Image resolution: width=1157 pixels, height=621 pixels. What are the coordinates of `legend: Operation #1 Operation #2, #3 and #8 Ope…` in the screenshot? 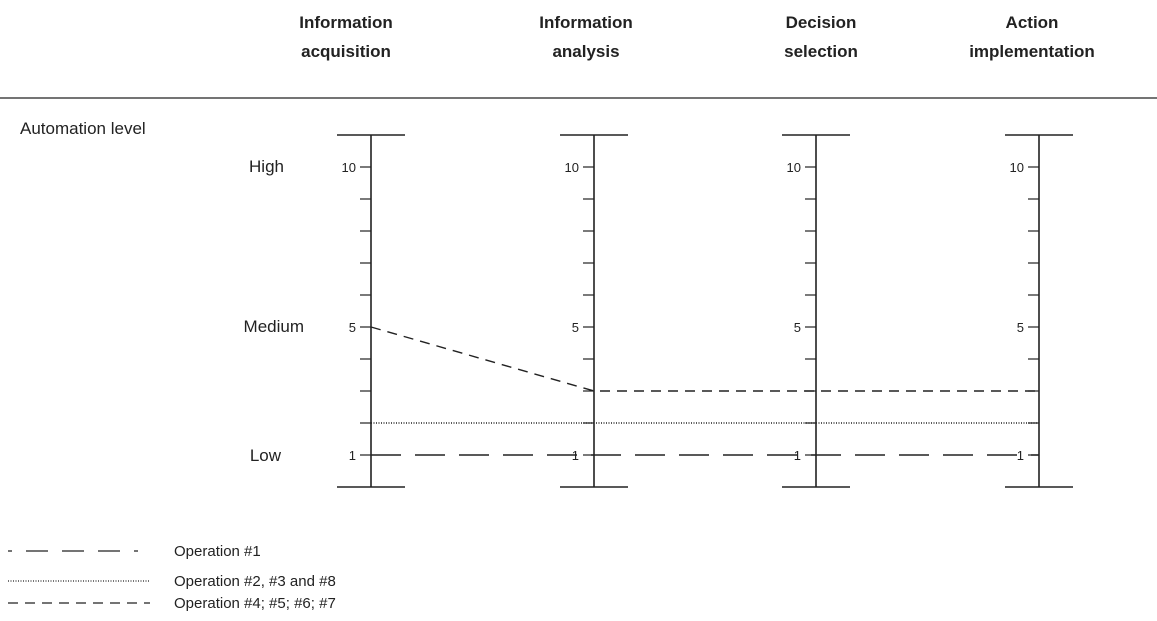 It's located at (172, 577).